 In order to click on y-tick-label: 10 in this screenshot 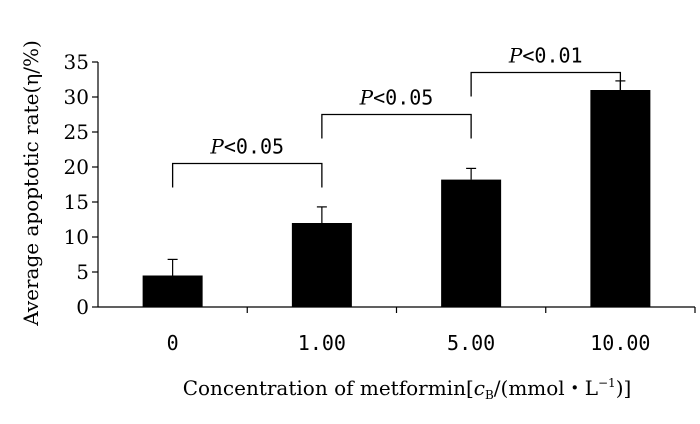, I will do `click(76, 237)`.